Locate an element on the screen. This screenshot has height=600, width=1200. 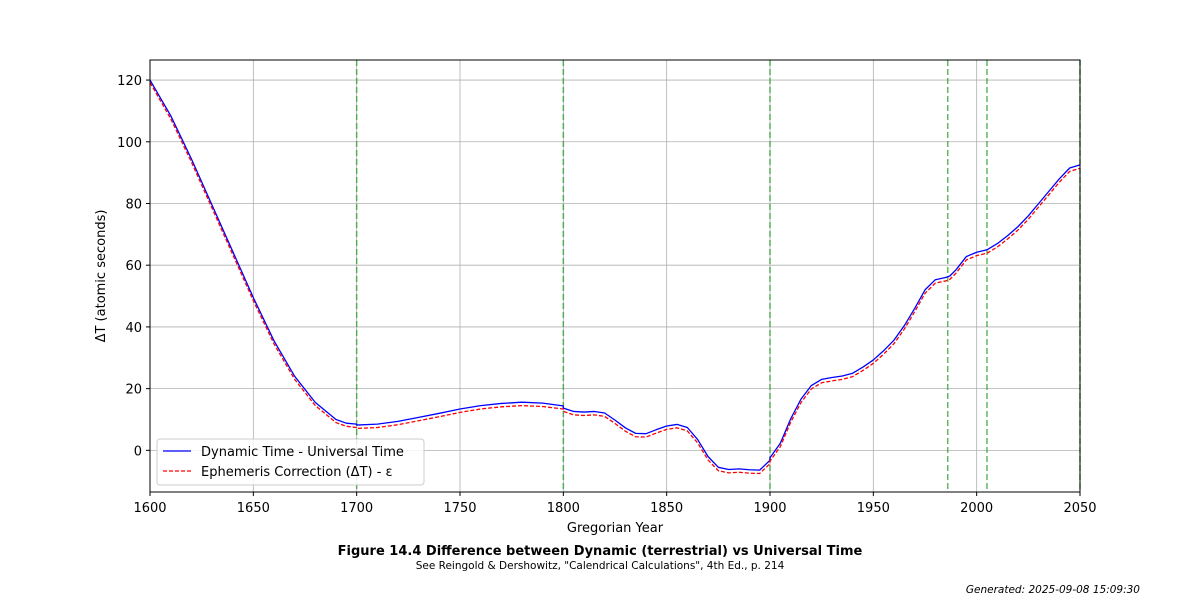
x-tick-label: 1700 is located at coordinates (356, 508).